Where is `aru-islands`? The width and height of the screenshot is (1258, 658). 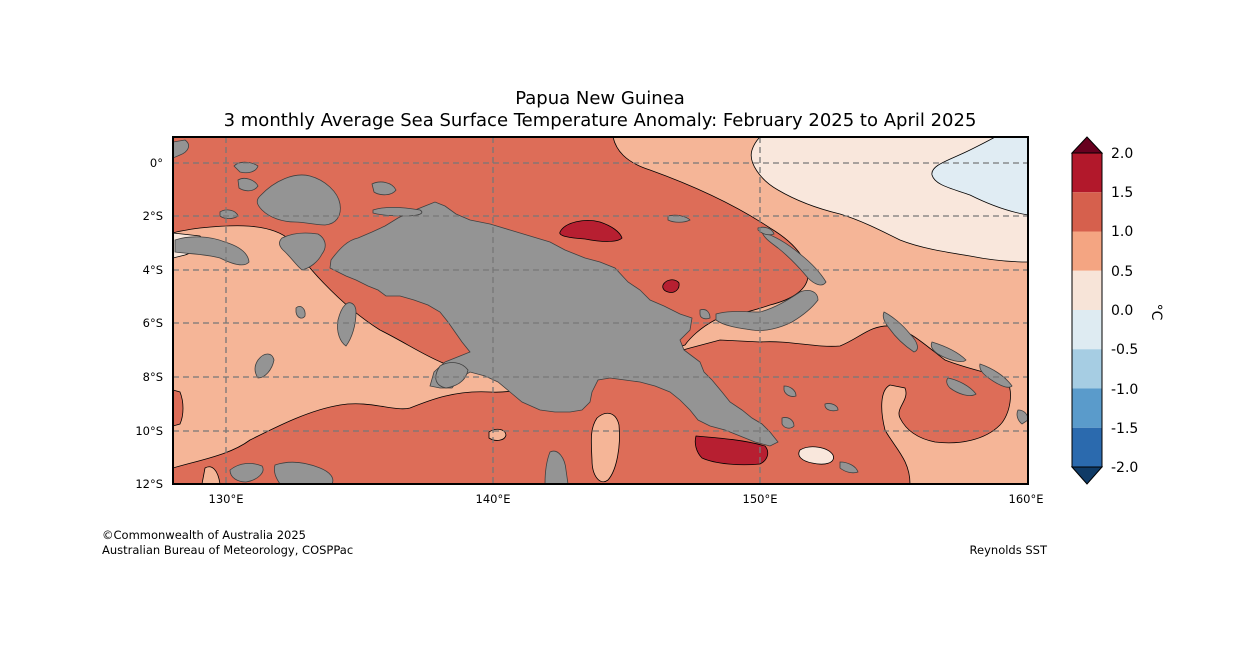 aru-islands is located at coordinates (347, 324).